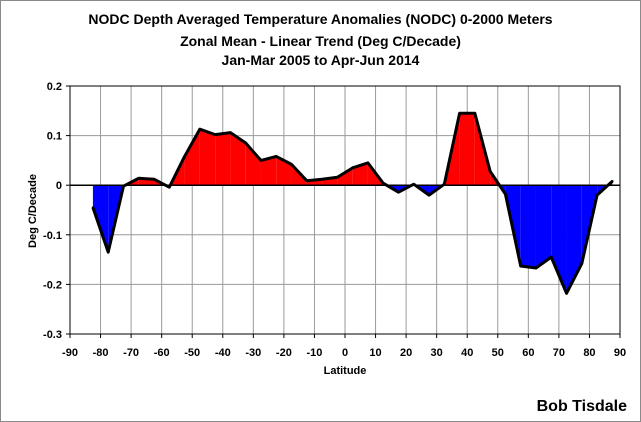 The image size is (641, 422). What do you see at coordinates (345, 353) in the screenshot?
I see `x-tick-label: 0` at bounding box center [345, 353].